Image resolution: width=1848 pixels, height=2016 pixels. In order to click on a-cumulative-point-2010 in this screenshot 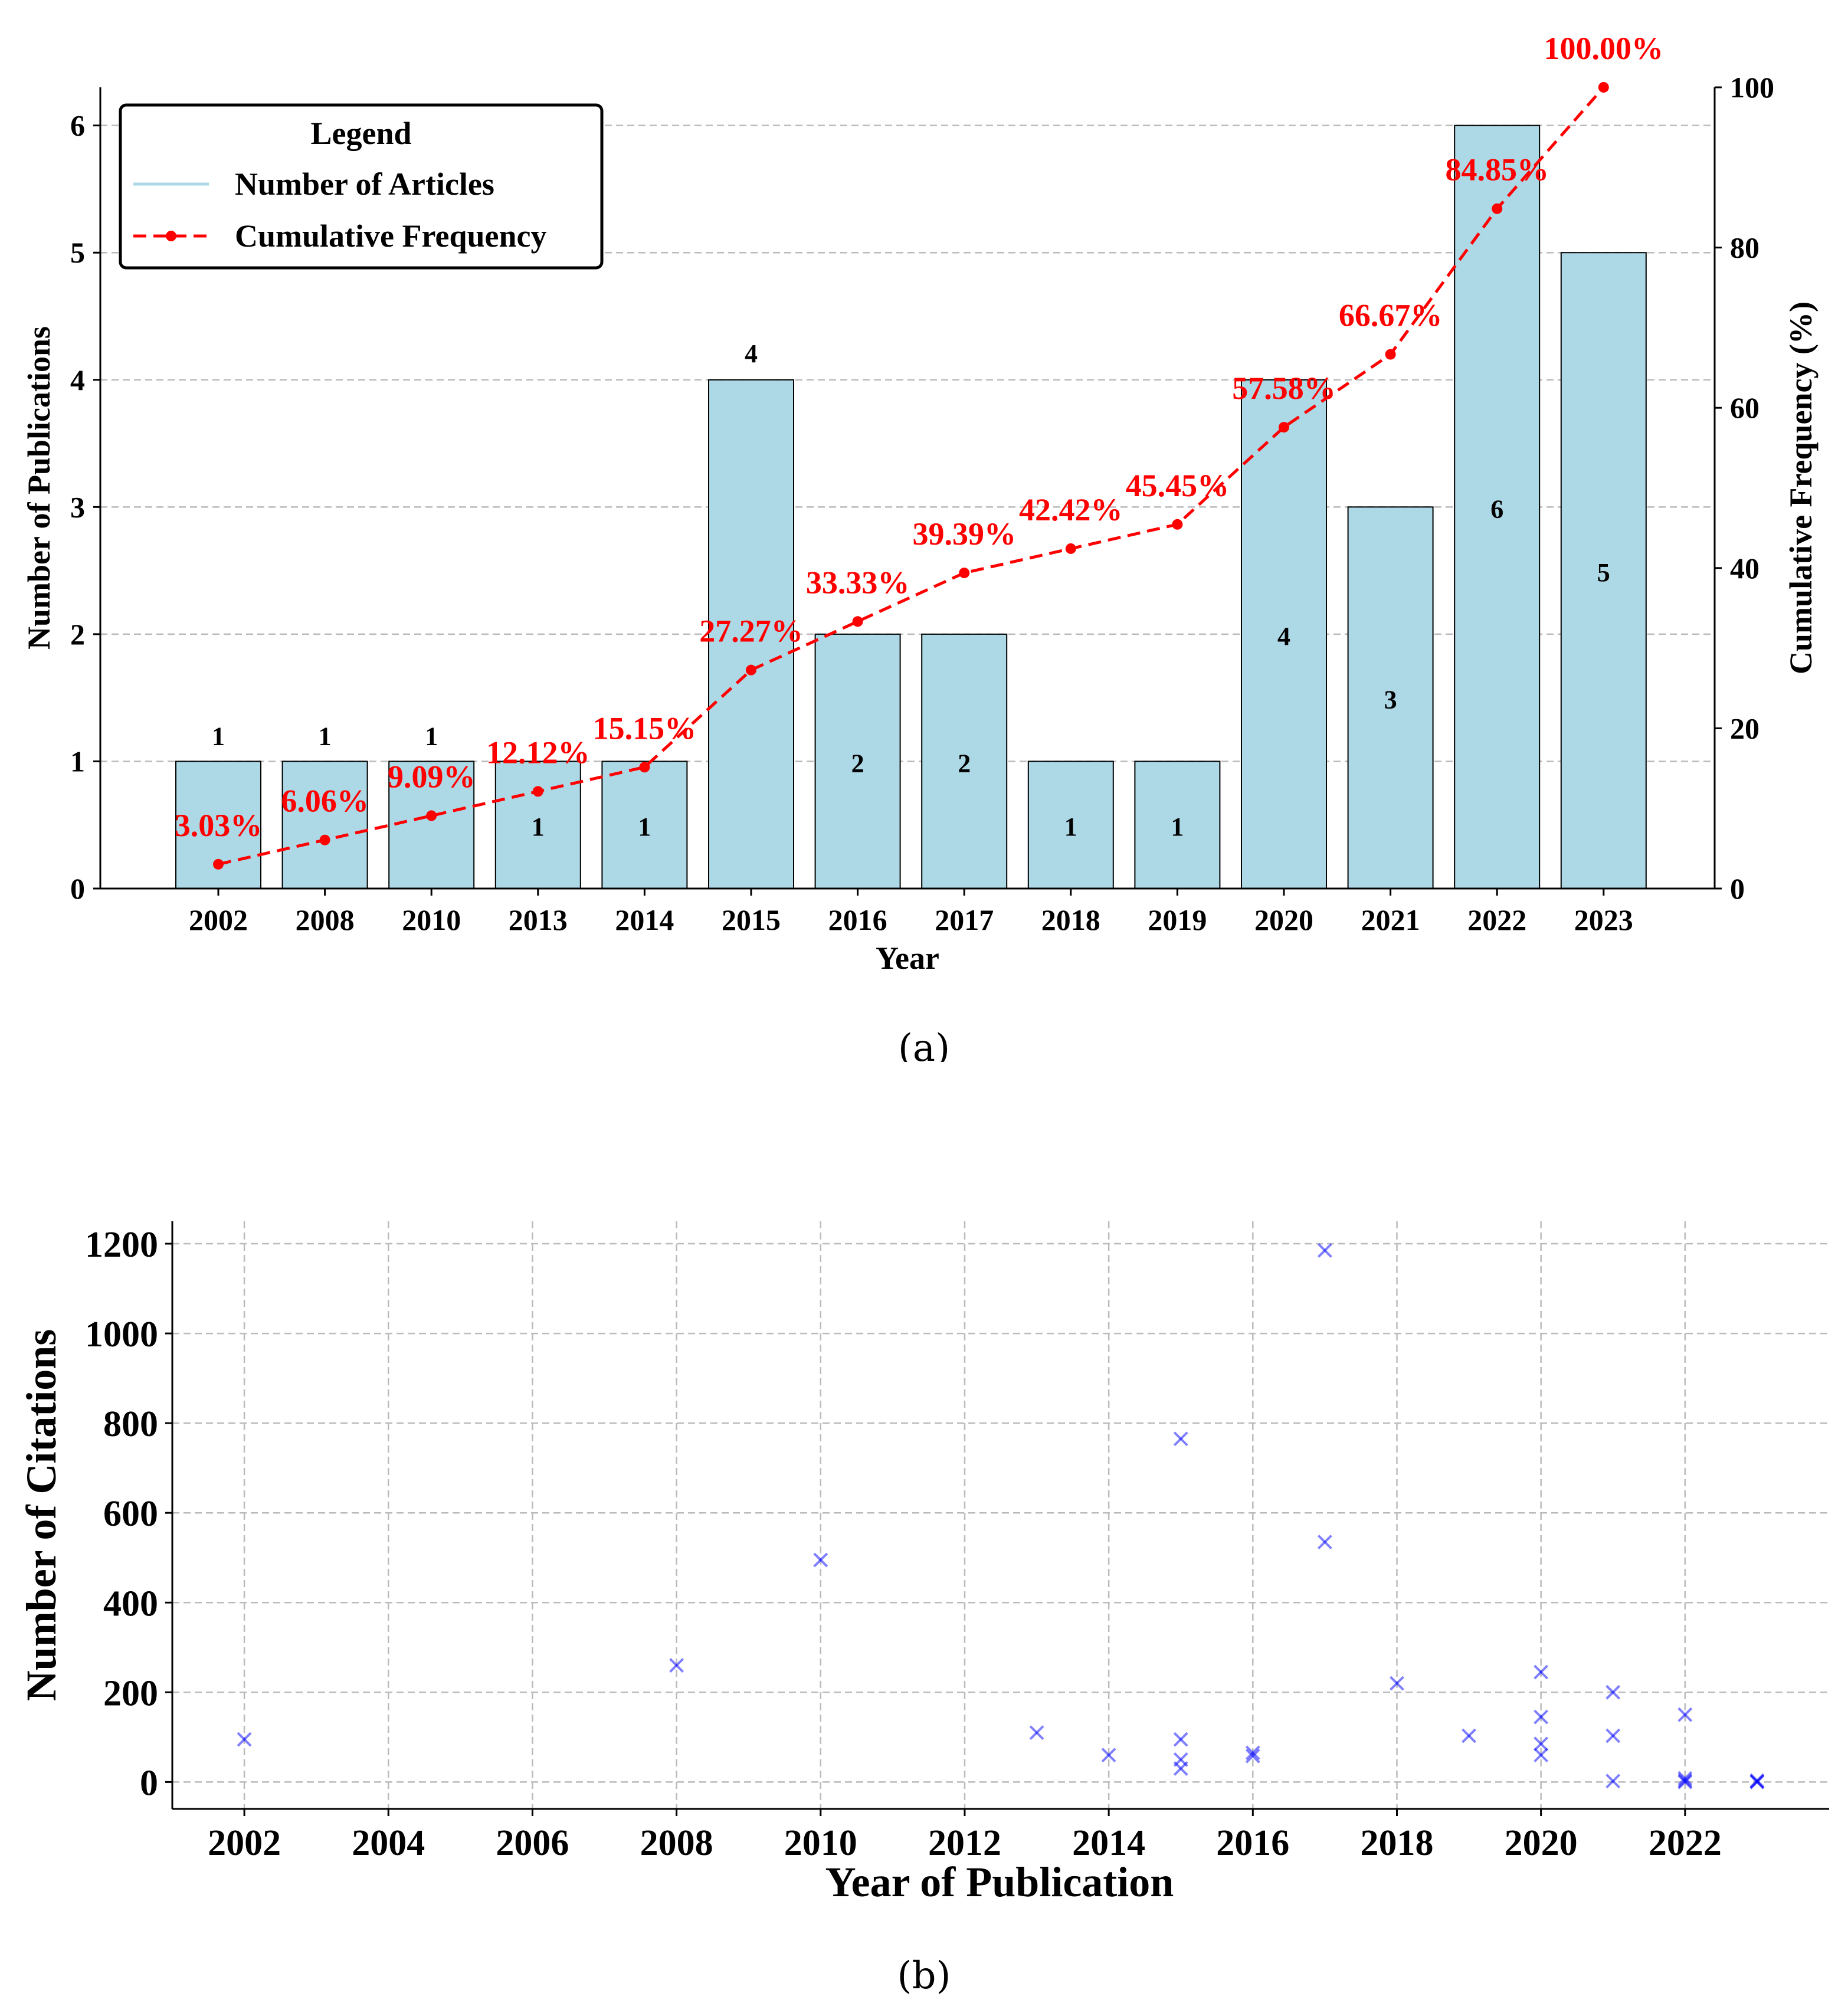, I will do `click(431, 816)`.